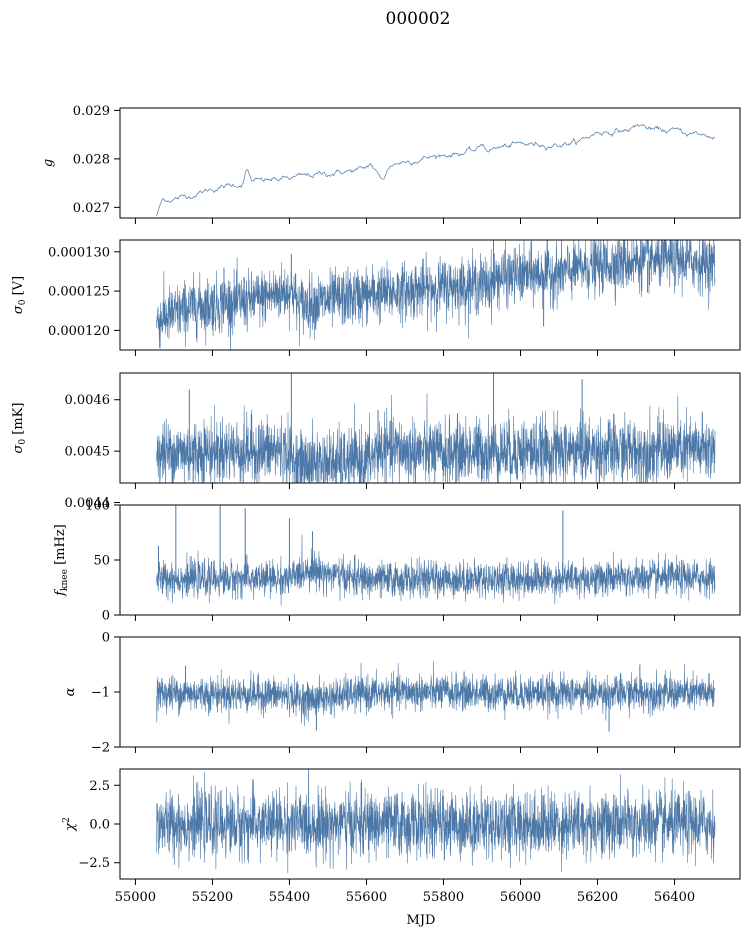 The image size is (748, 936). I want to click on x-tick-label: 56000, so click(520, 897).